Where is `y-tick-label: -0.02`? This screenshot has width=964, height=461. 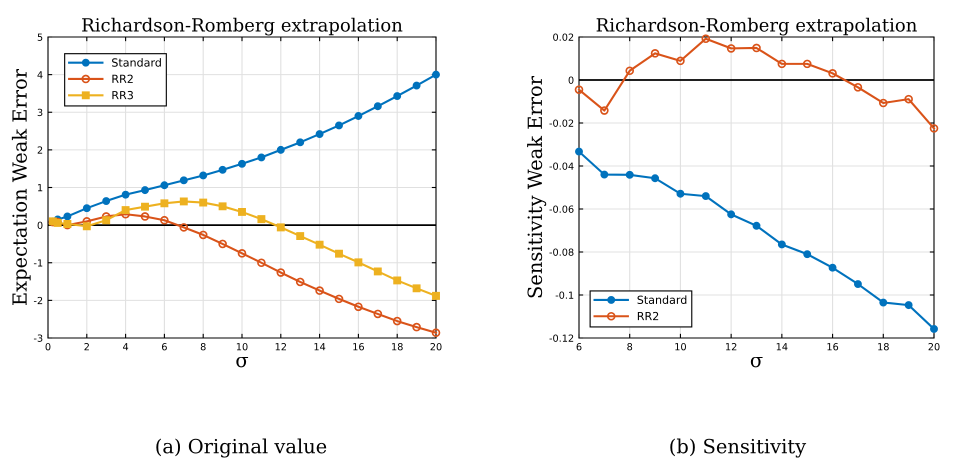 y-tick-label: -0.02 is located at coordinates (561, 123).